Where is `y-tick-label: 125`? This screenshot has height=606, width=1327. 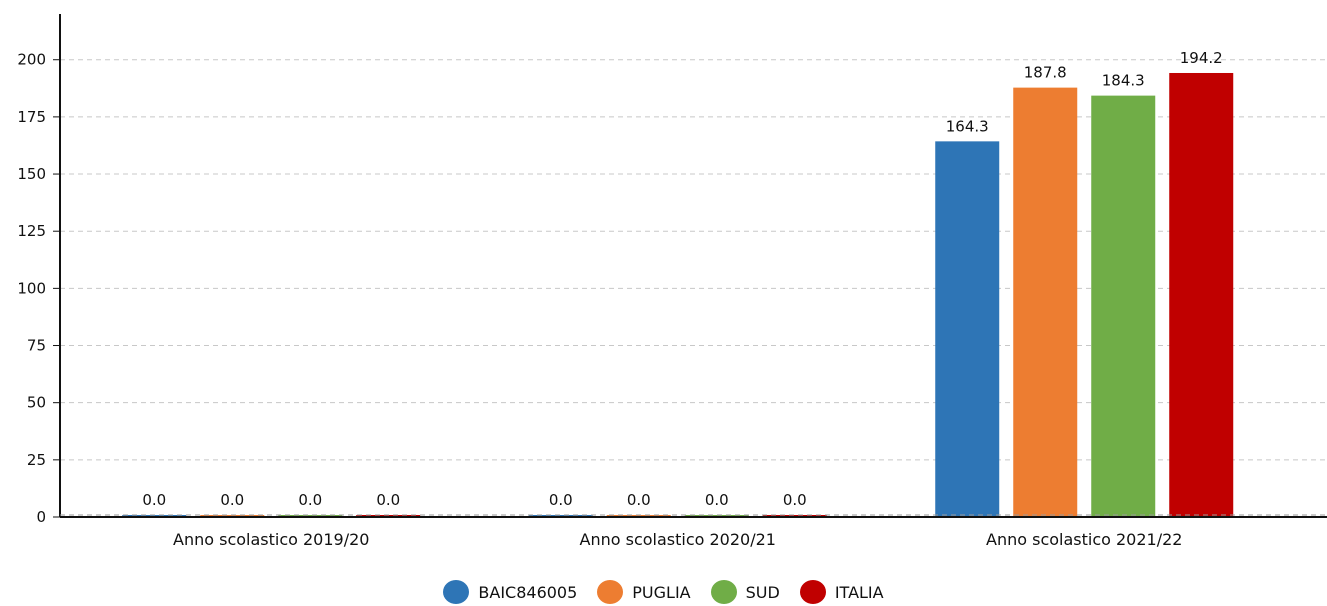
y-tick-label: 125 is located at coordinates (31, 231).